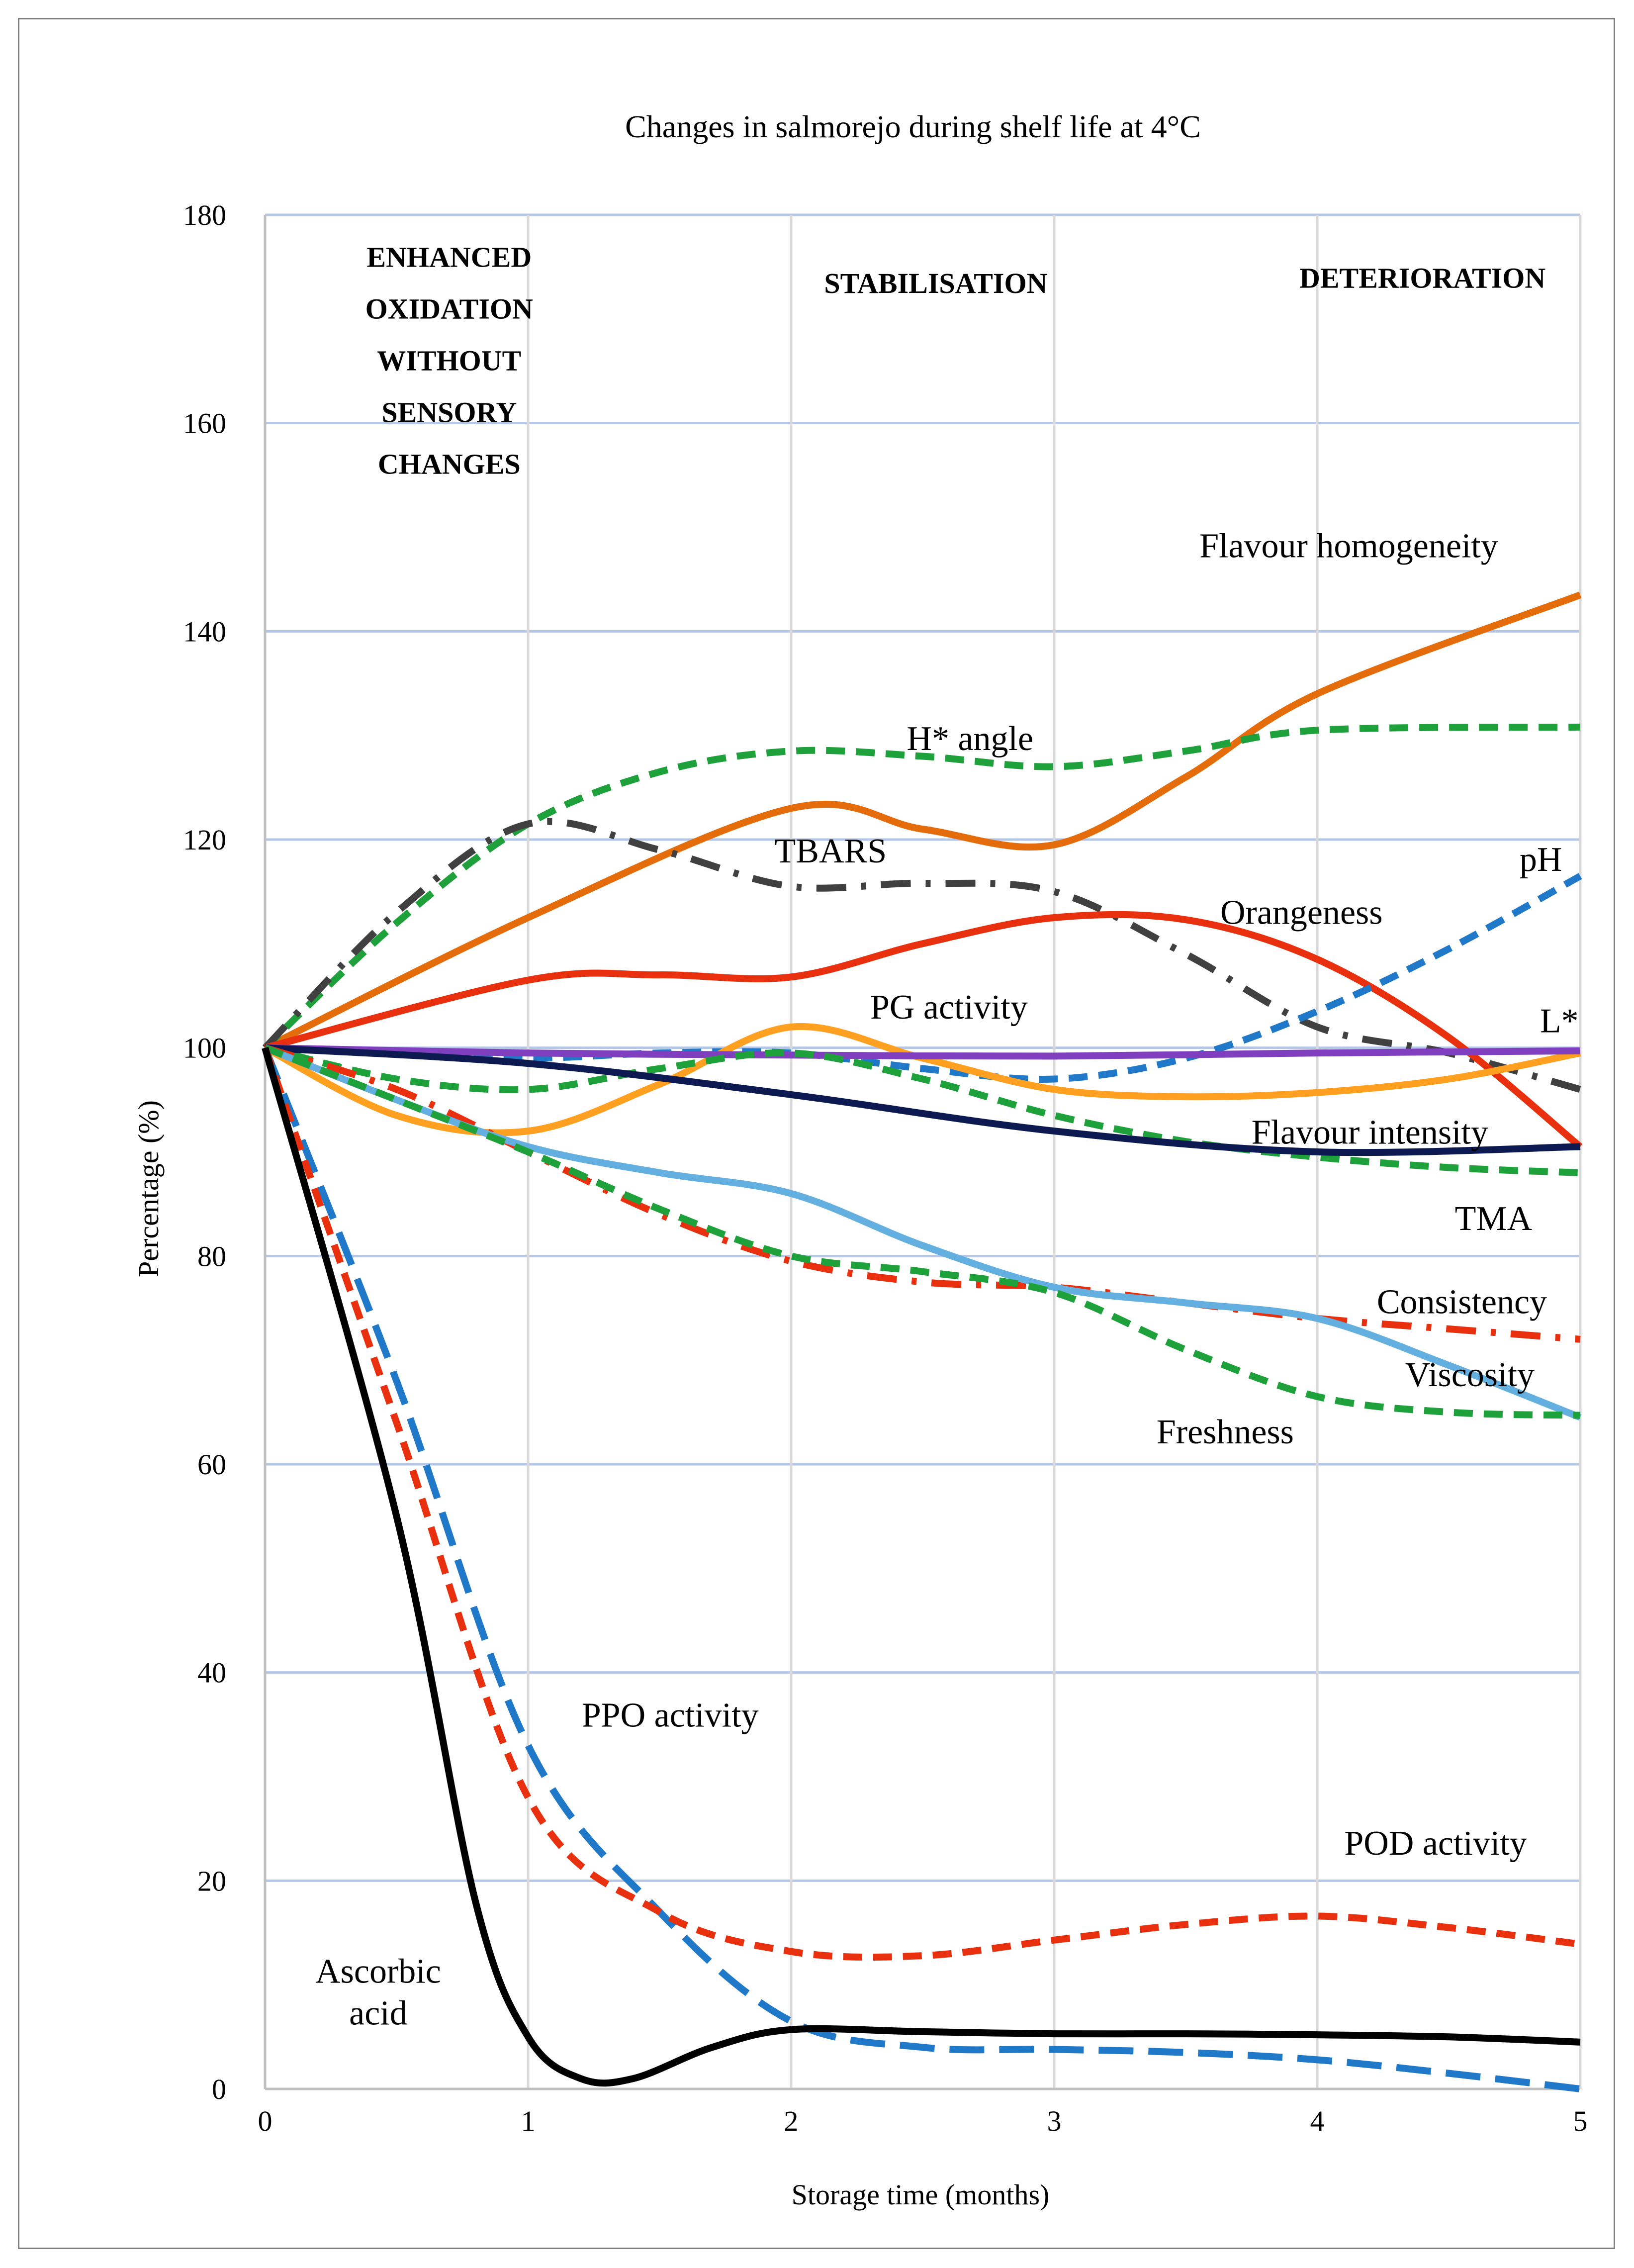  I want to click on series-line-tbars, so click(921, 956).